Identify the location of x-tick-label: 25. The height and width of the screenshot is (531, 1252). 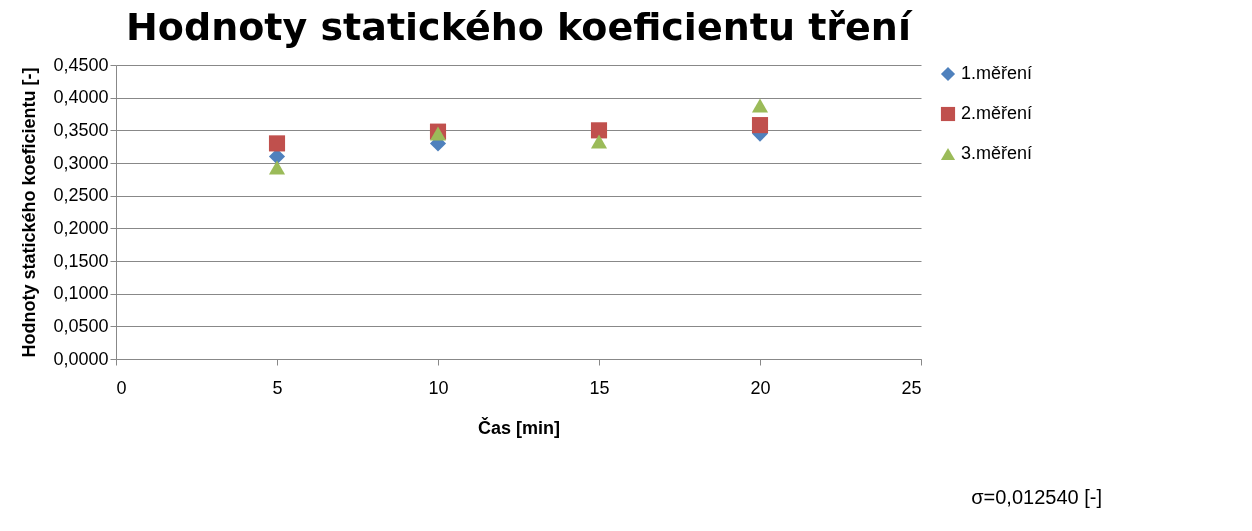
(911, 387).